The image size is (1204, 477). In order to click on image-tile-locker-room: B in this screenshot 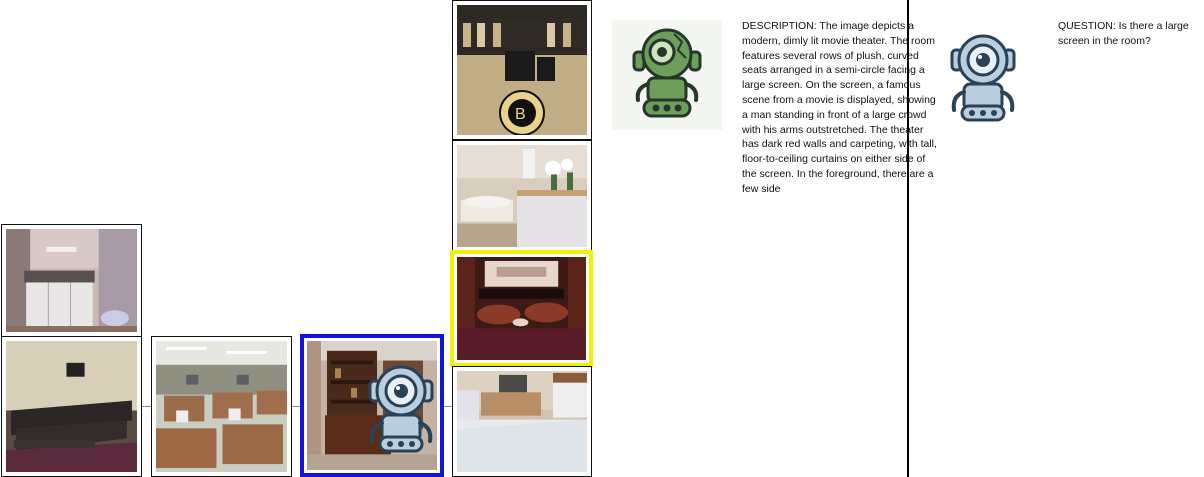, I will do `click(522, 70)`.